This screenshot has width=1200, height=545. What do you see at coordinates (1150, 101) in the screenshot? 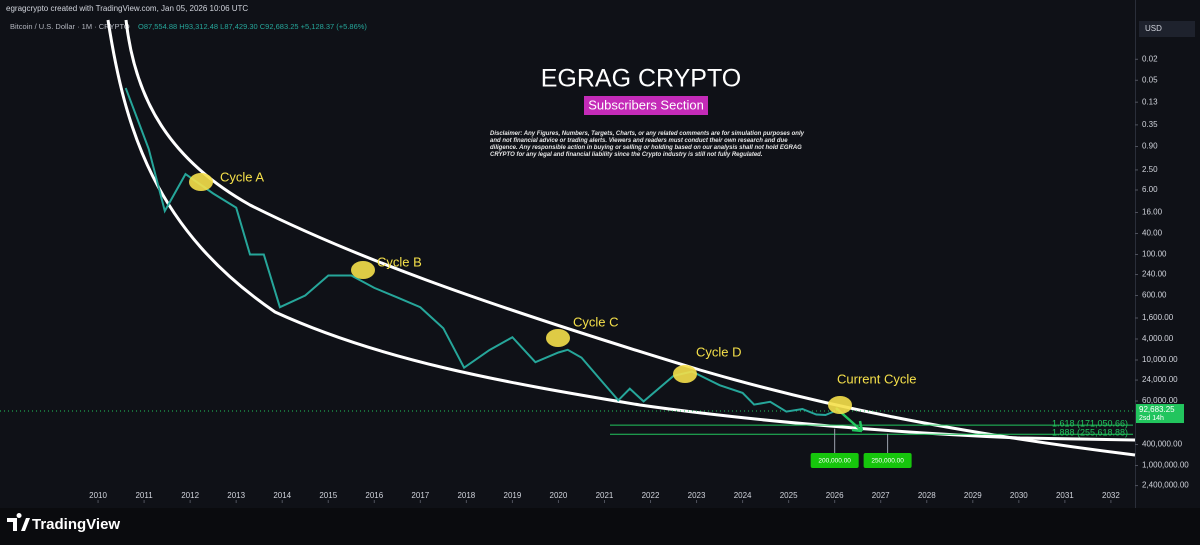
I see `y-tick-label: 0.13` at bounding box center [1150, 101].